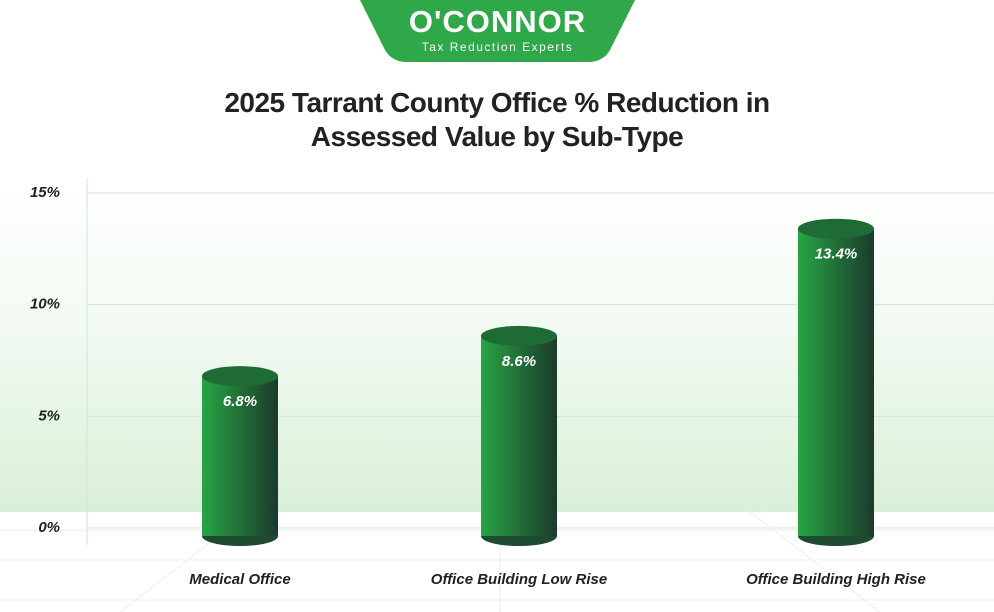 This screenshot has width=994, height=612. What do you see at coordinates (45, 192) in the screenshot?
I see `y-tick-label: 15%` at bounding box center [45, 192].